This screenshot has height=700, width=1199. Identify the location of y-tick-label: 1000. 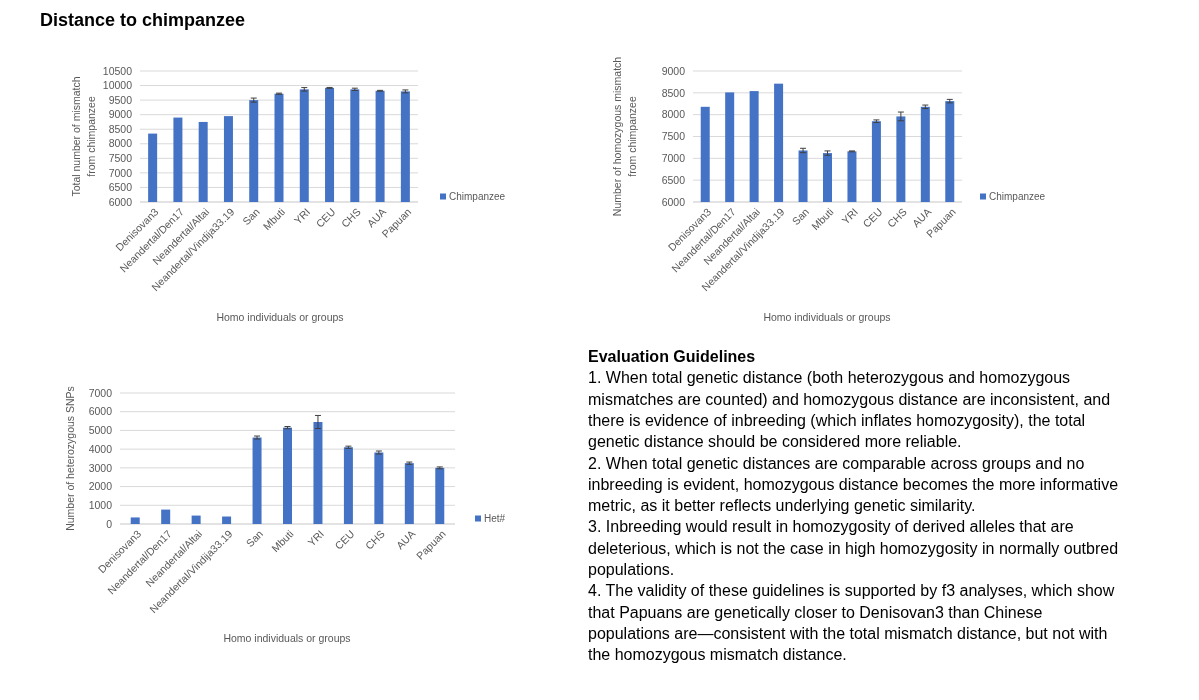
(100, 504).